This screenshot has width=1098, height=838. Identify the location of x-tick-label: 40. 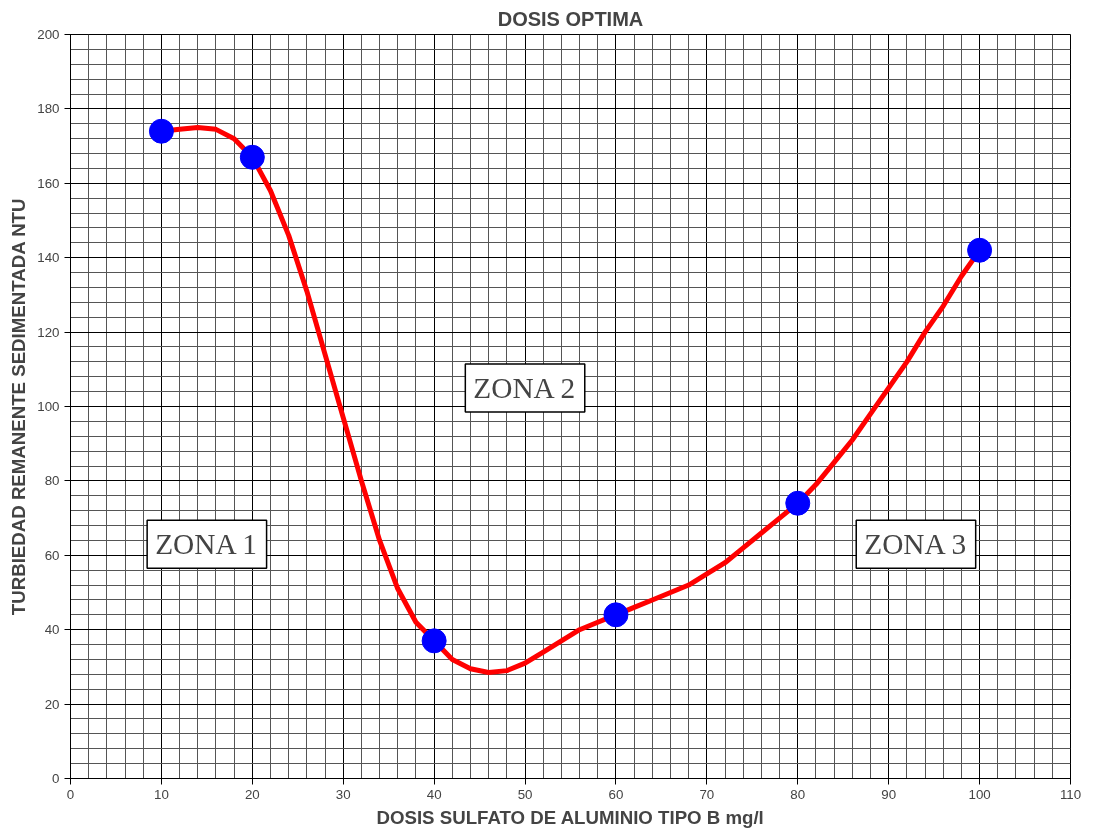
(434, 794).